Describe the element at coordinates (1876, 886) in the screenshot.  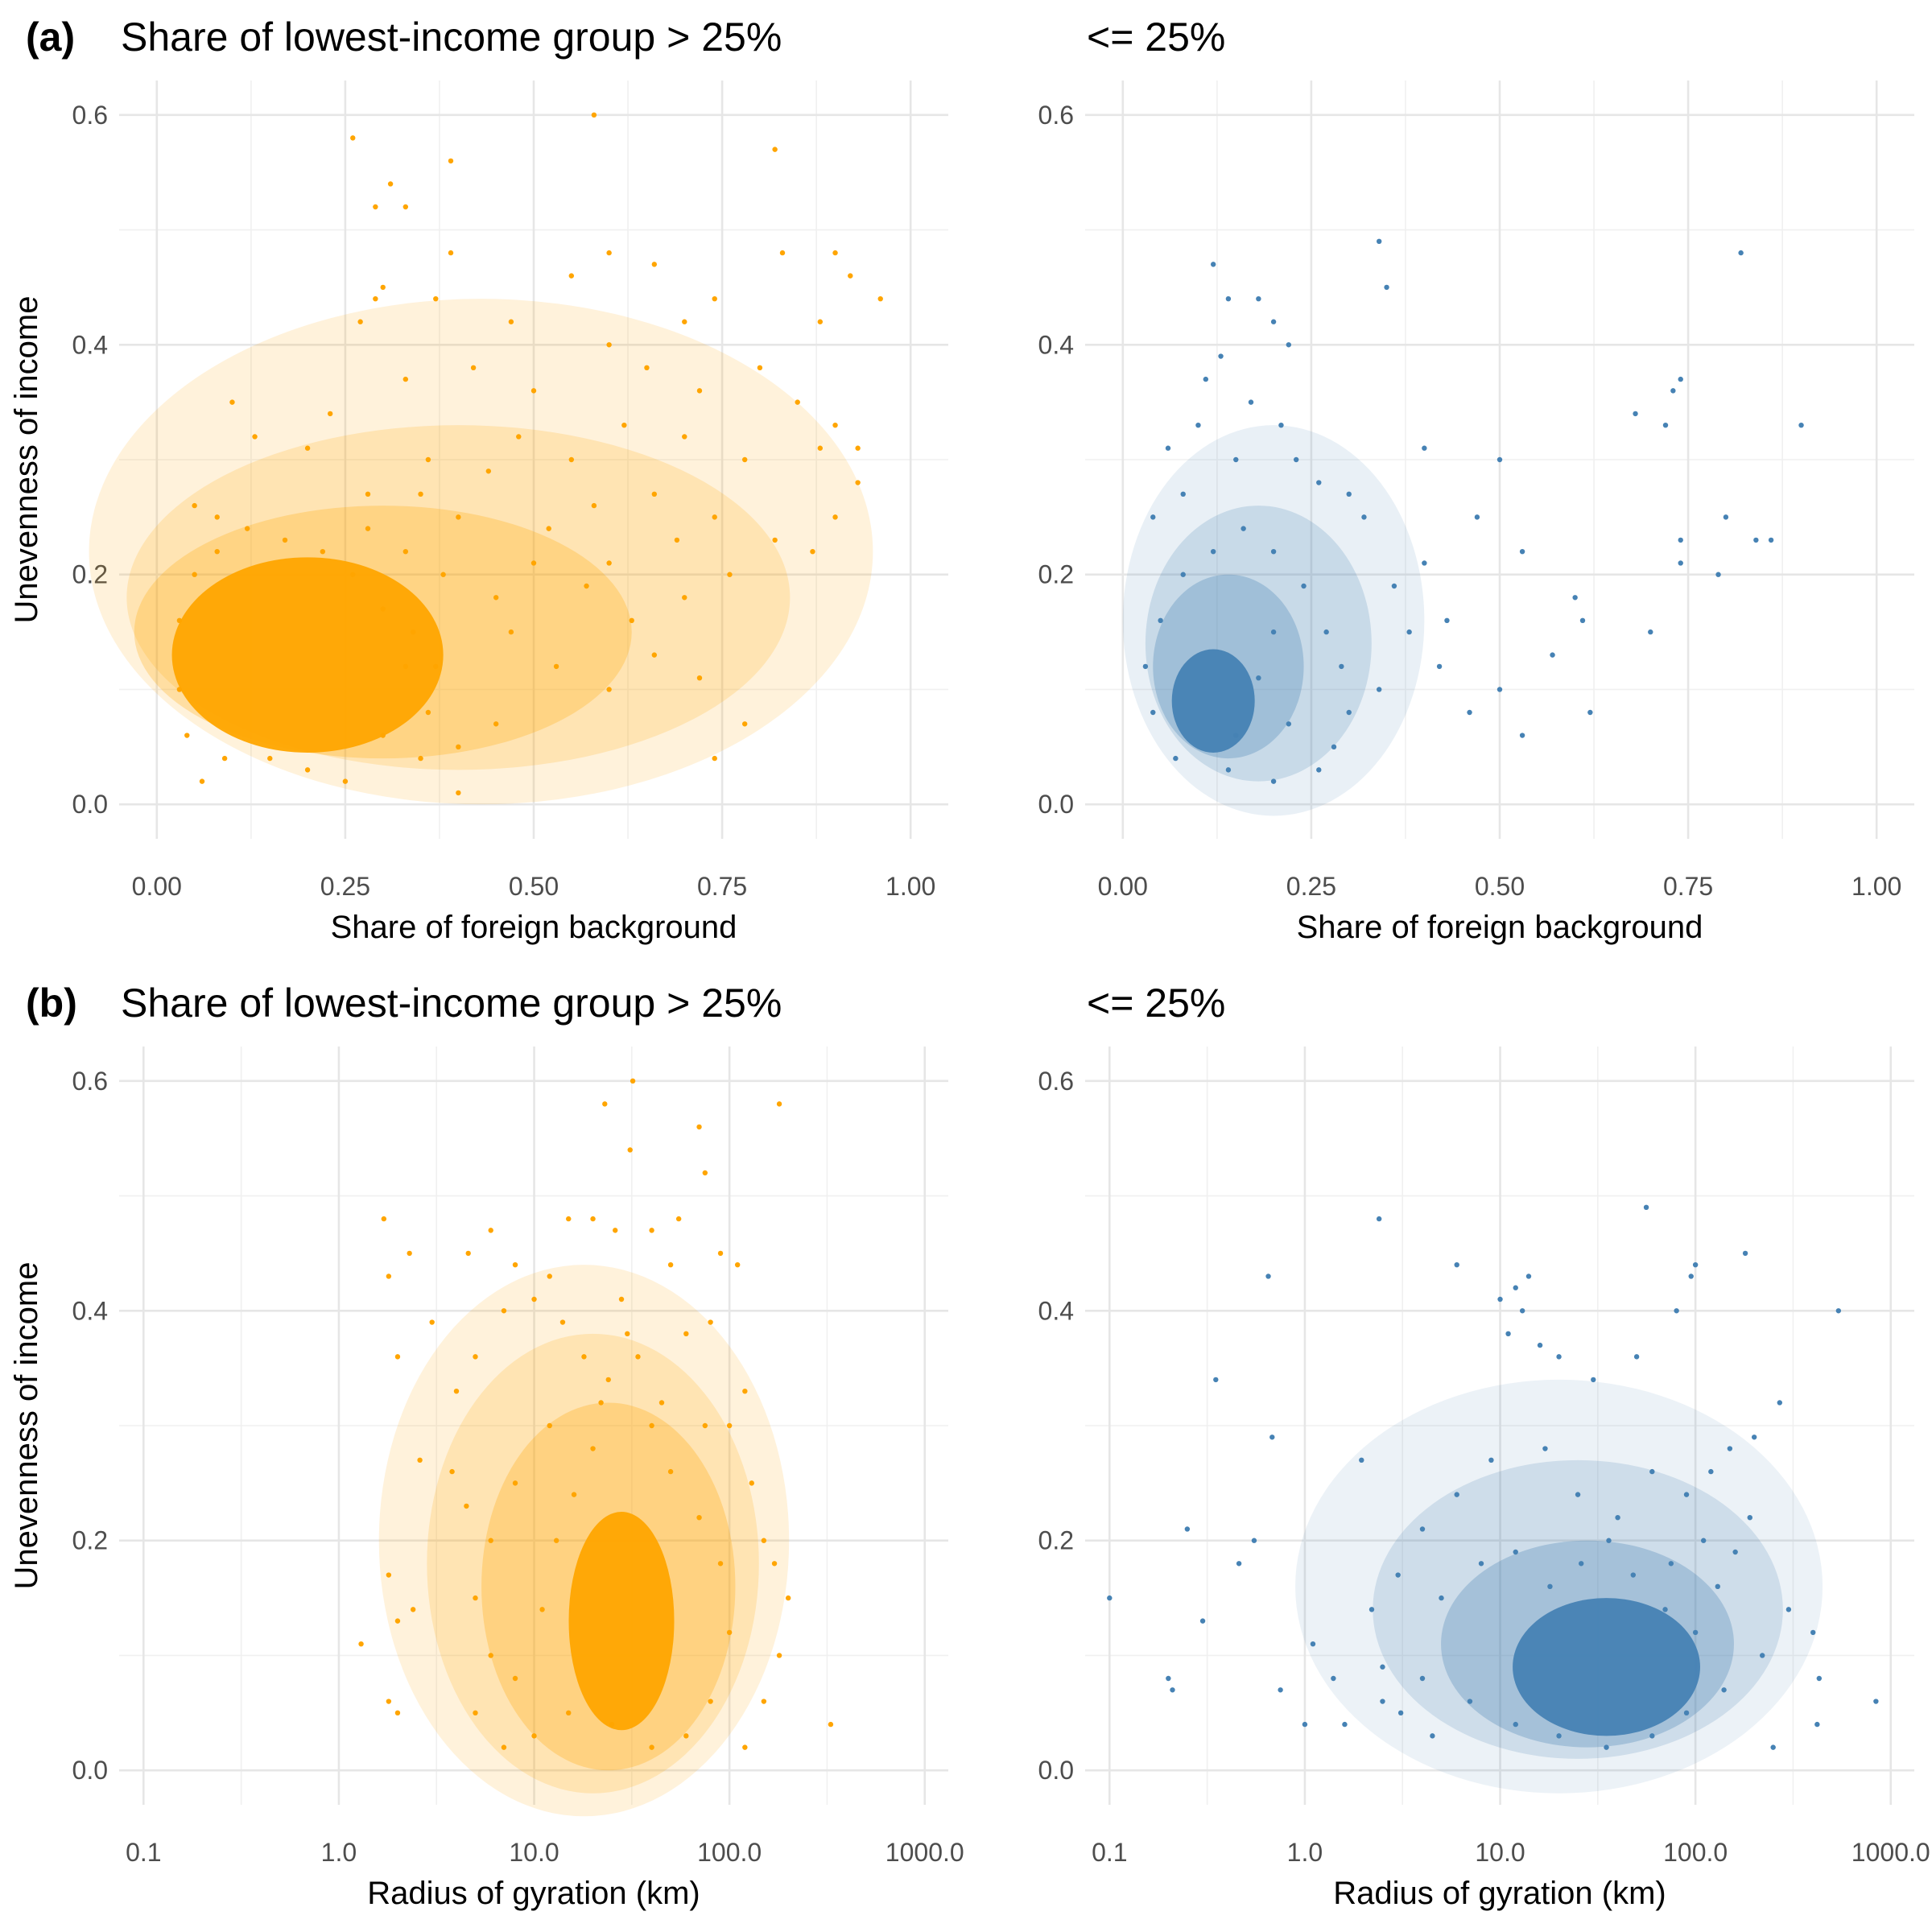
I see `x-tick-label: 1.00` at that location.